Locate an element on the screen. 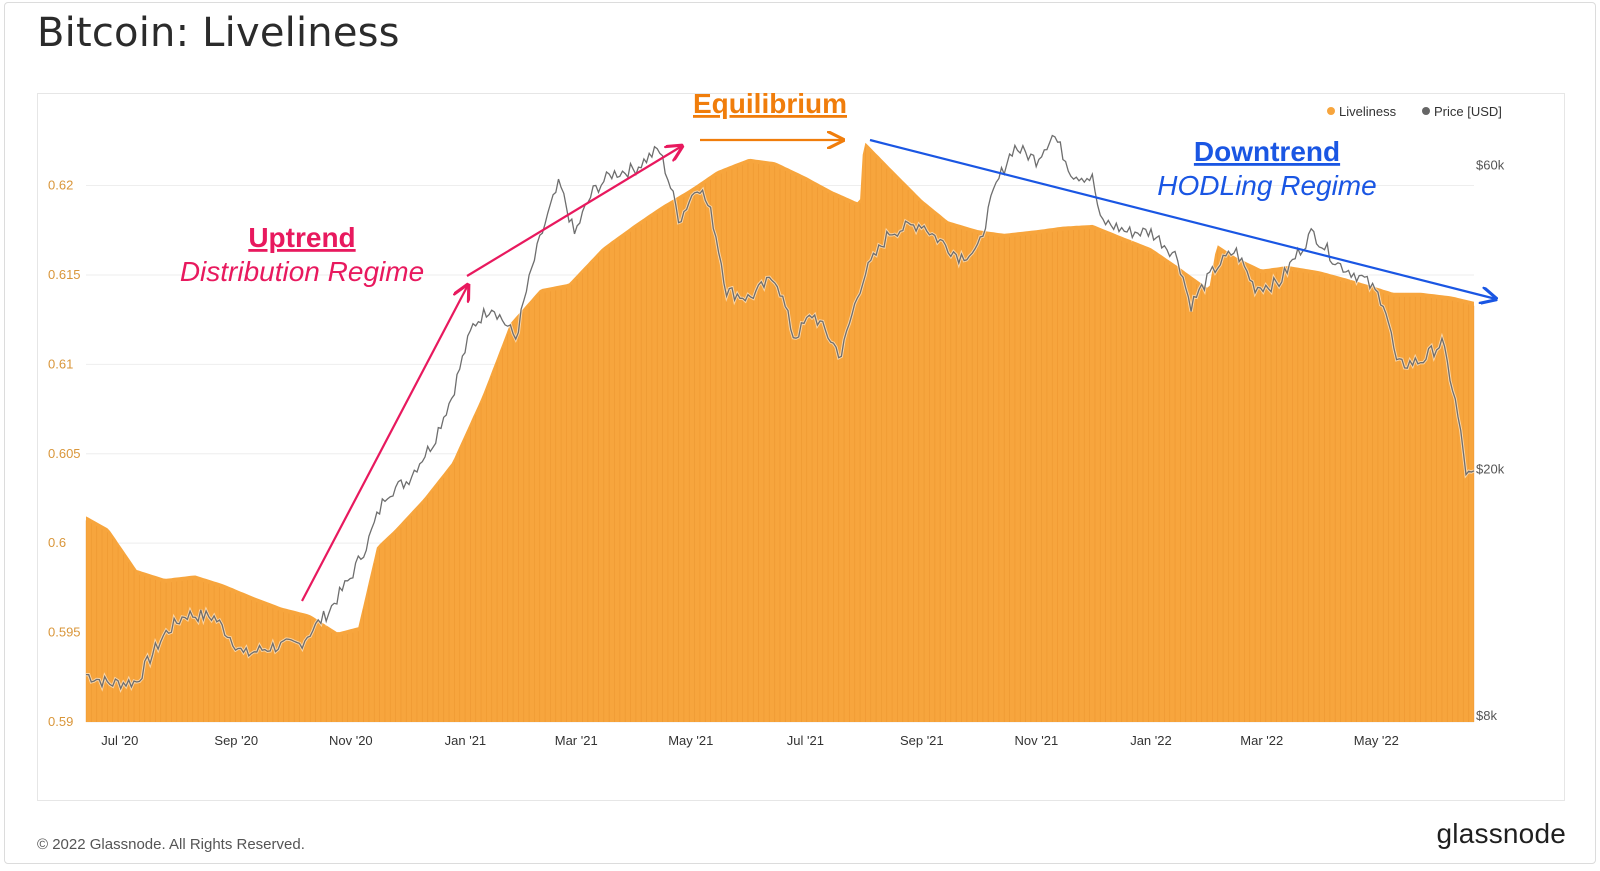 This screenshot has width=1600, height=871. x-axis-tick-label: Mar '21 is located at coordinates (576, 740).